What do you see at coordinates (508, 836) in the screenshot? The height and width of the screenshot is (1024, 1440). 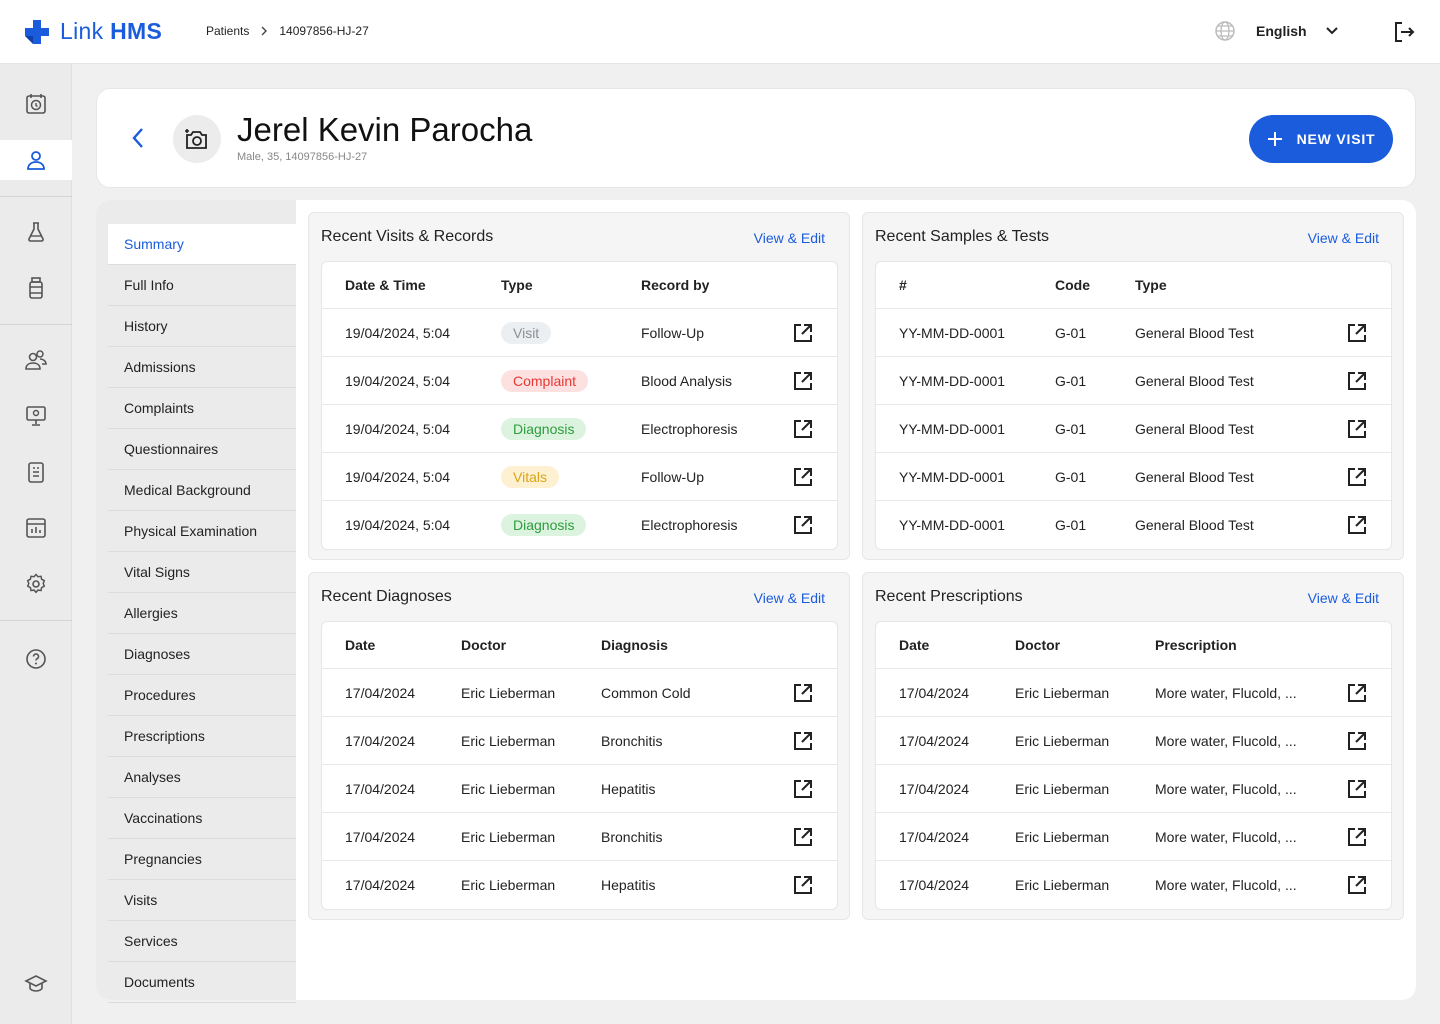 I see `table-cell: Eric Lieberman` at bounding box center [508, 836].